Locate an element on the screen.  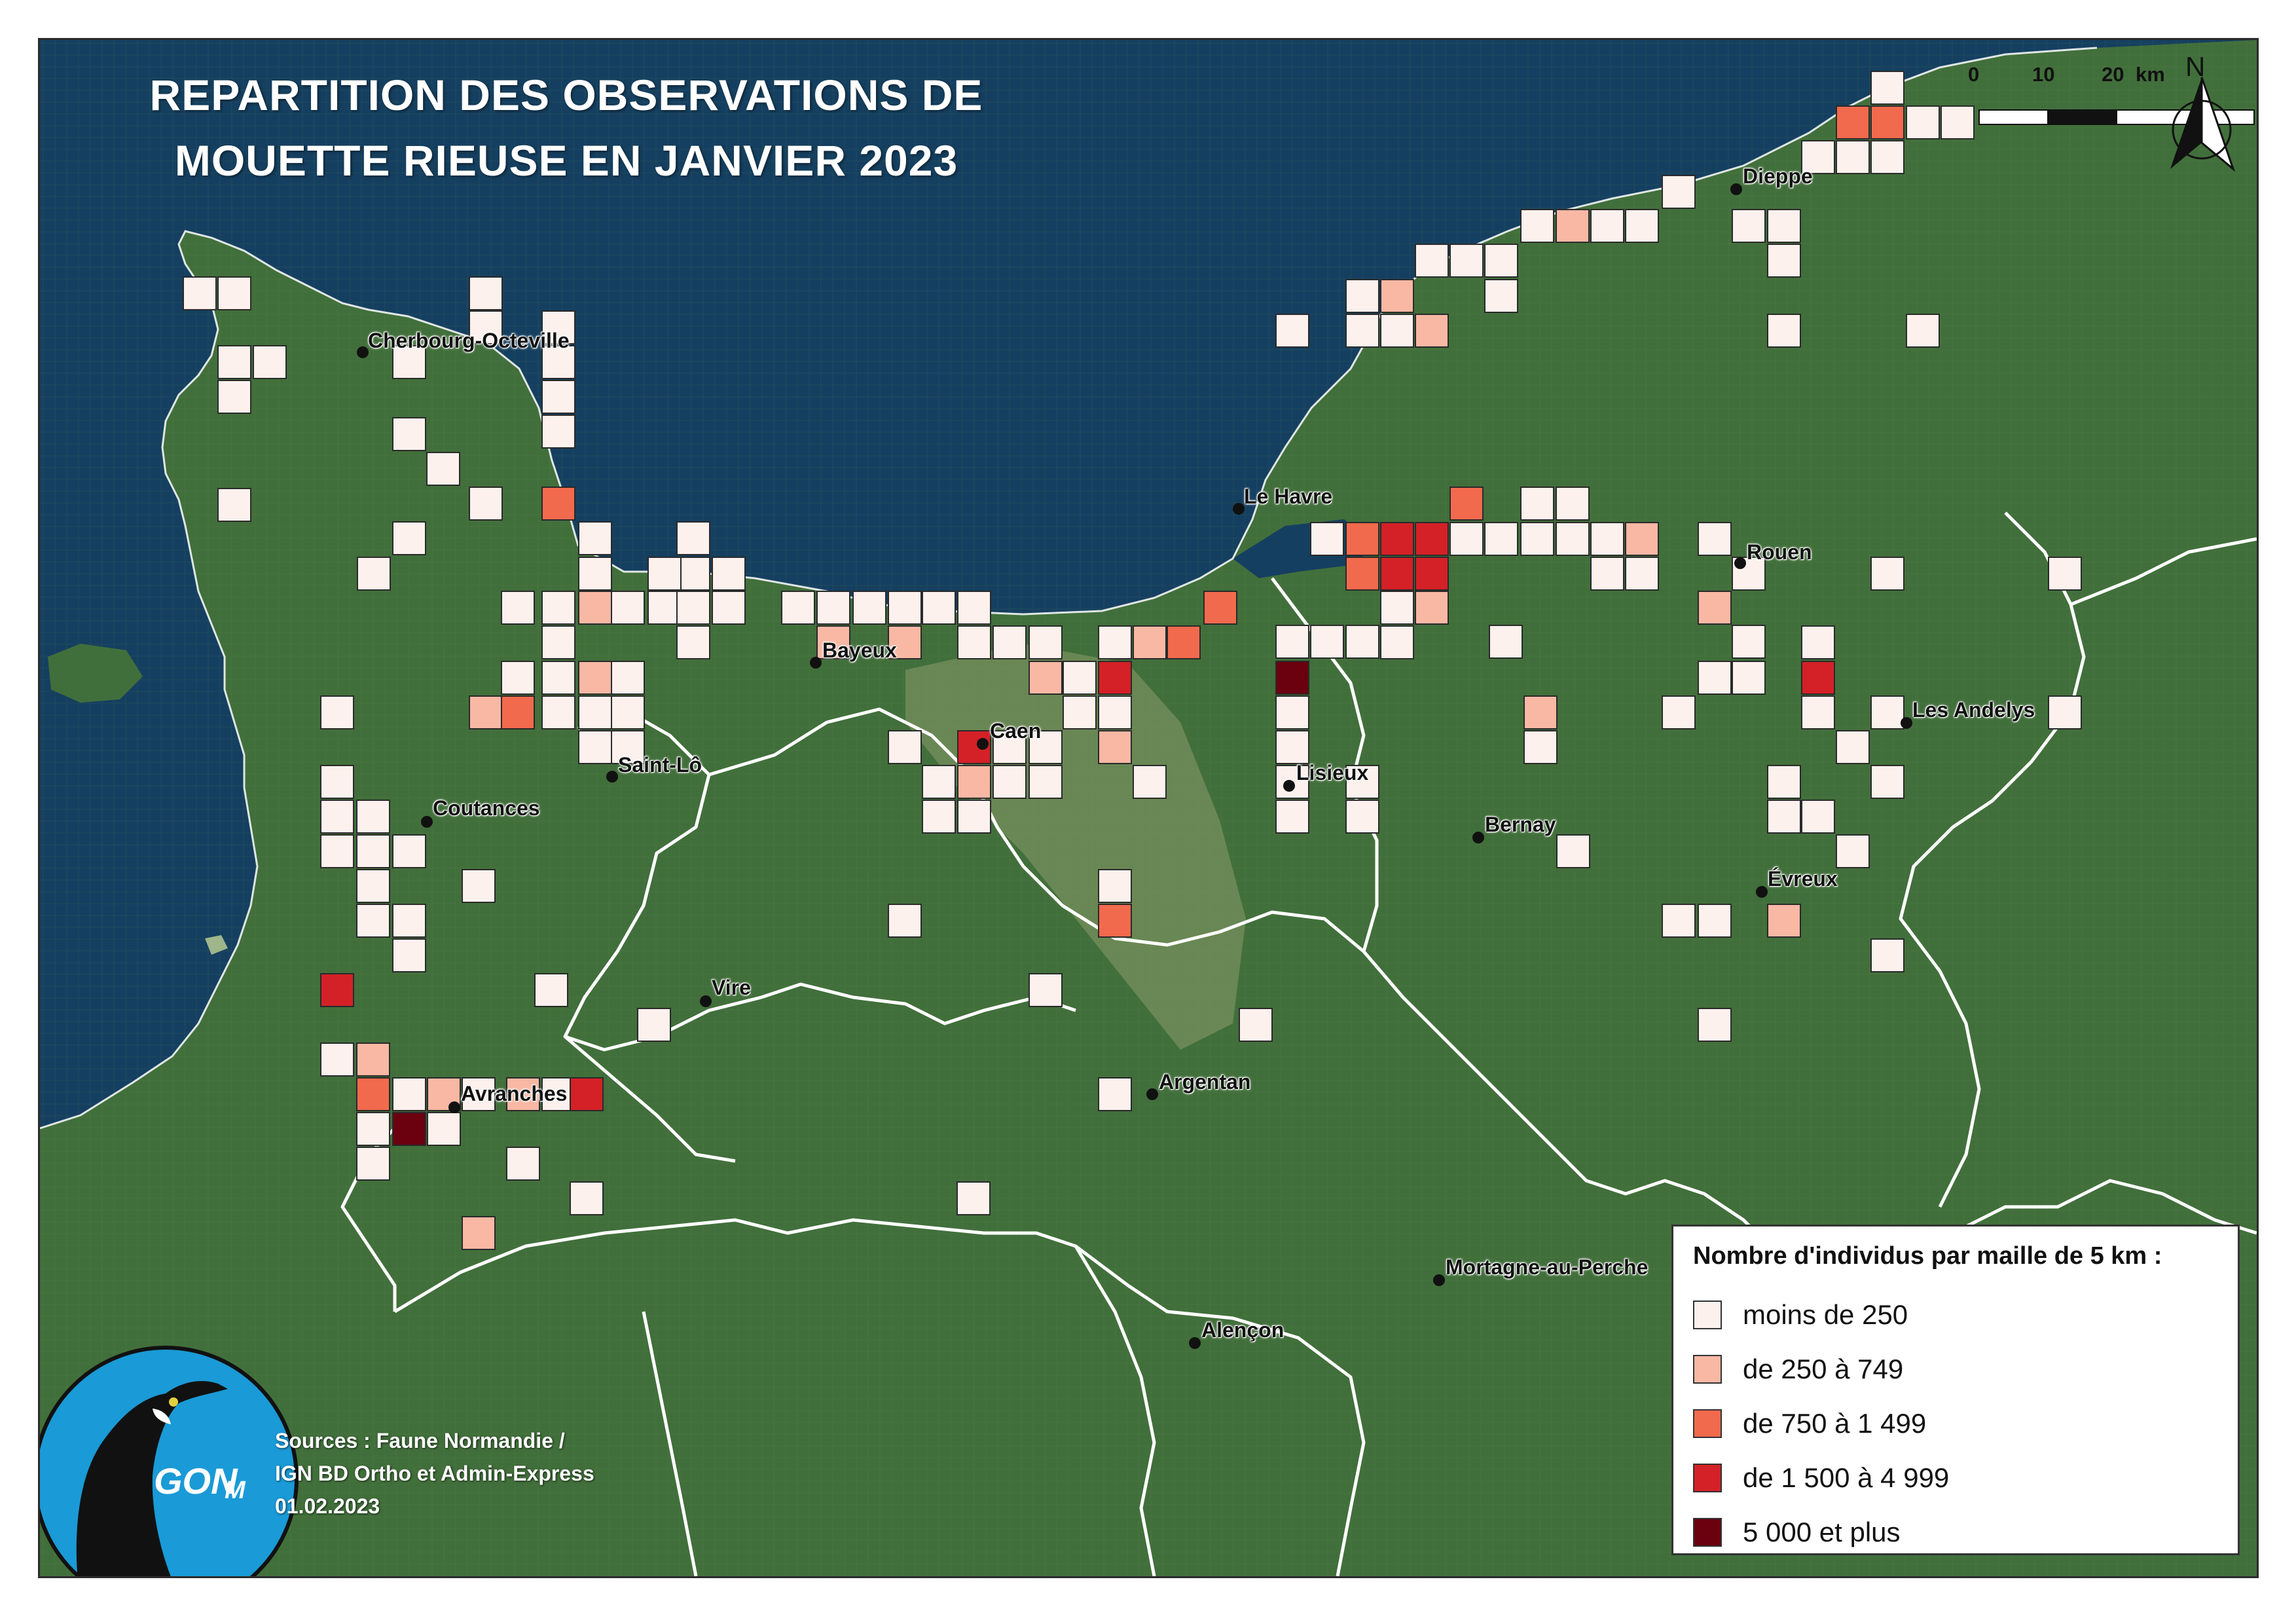
north-arrow-icon is located at coordinates (2203, 124).